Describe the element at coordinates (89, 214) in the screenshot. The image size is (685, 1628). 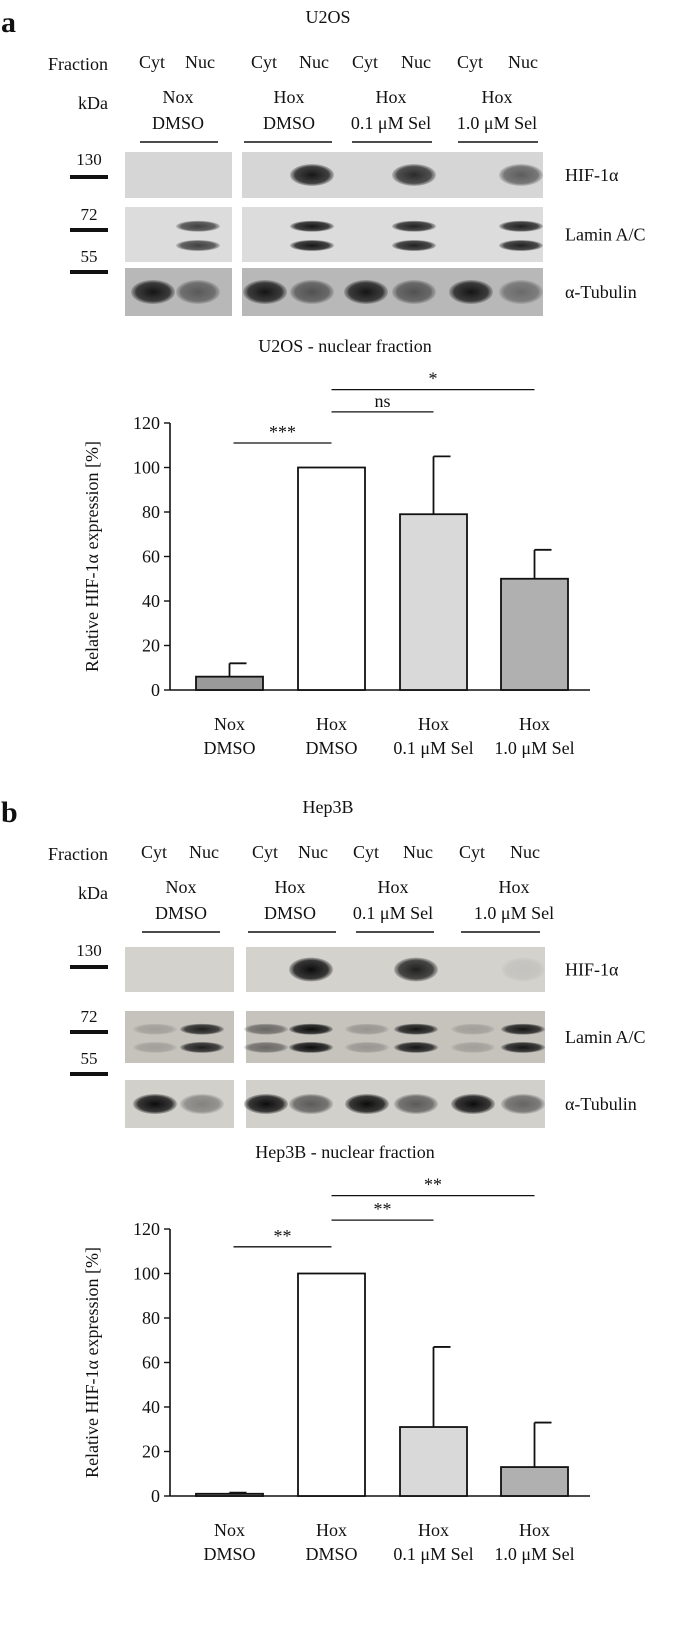
I see `marker-label: 72` at that location.